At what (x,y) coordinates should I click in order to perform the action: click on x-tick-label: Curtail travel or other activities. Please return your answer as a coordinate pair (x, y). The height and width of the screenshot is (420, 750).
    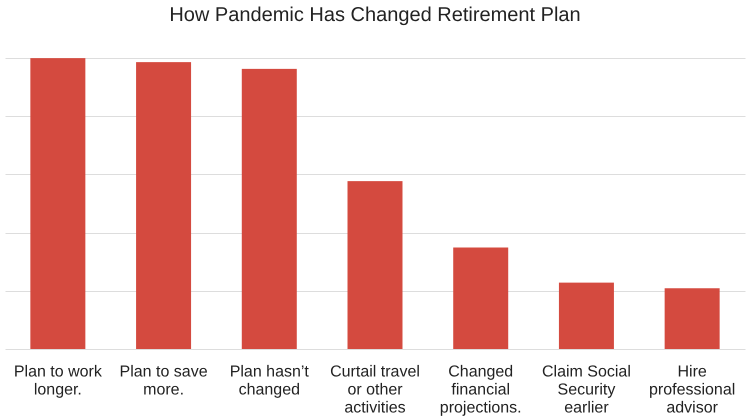
    Looking at the image, I should click on (375, 390).